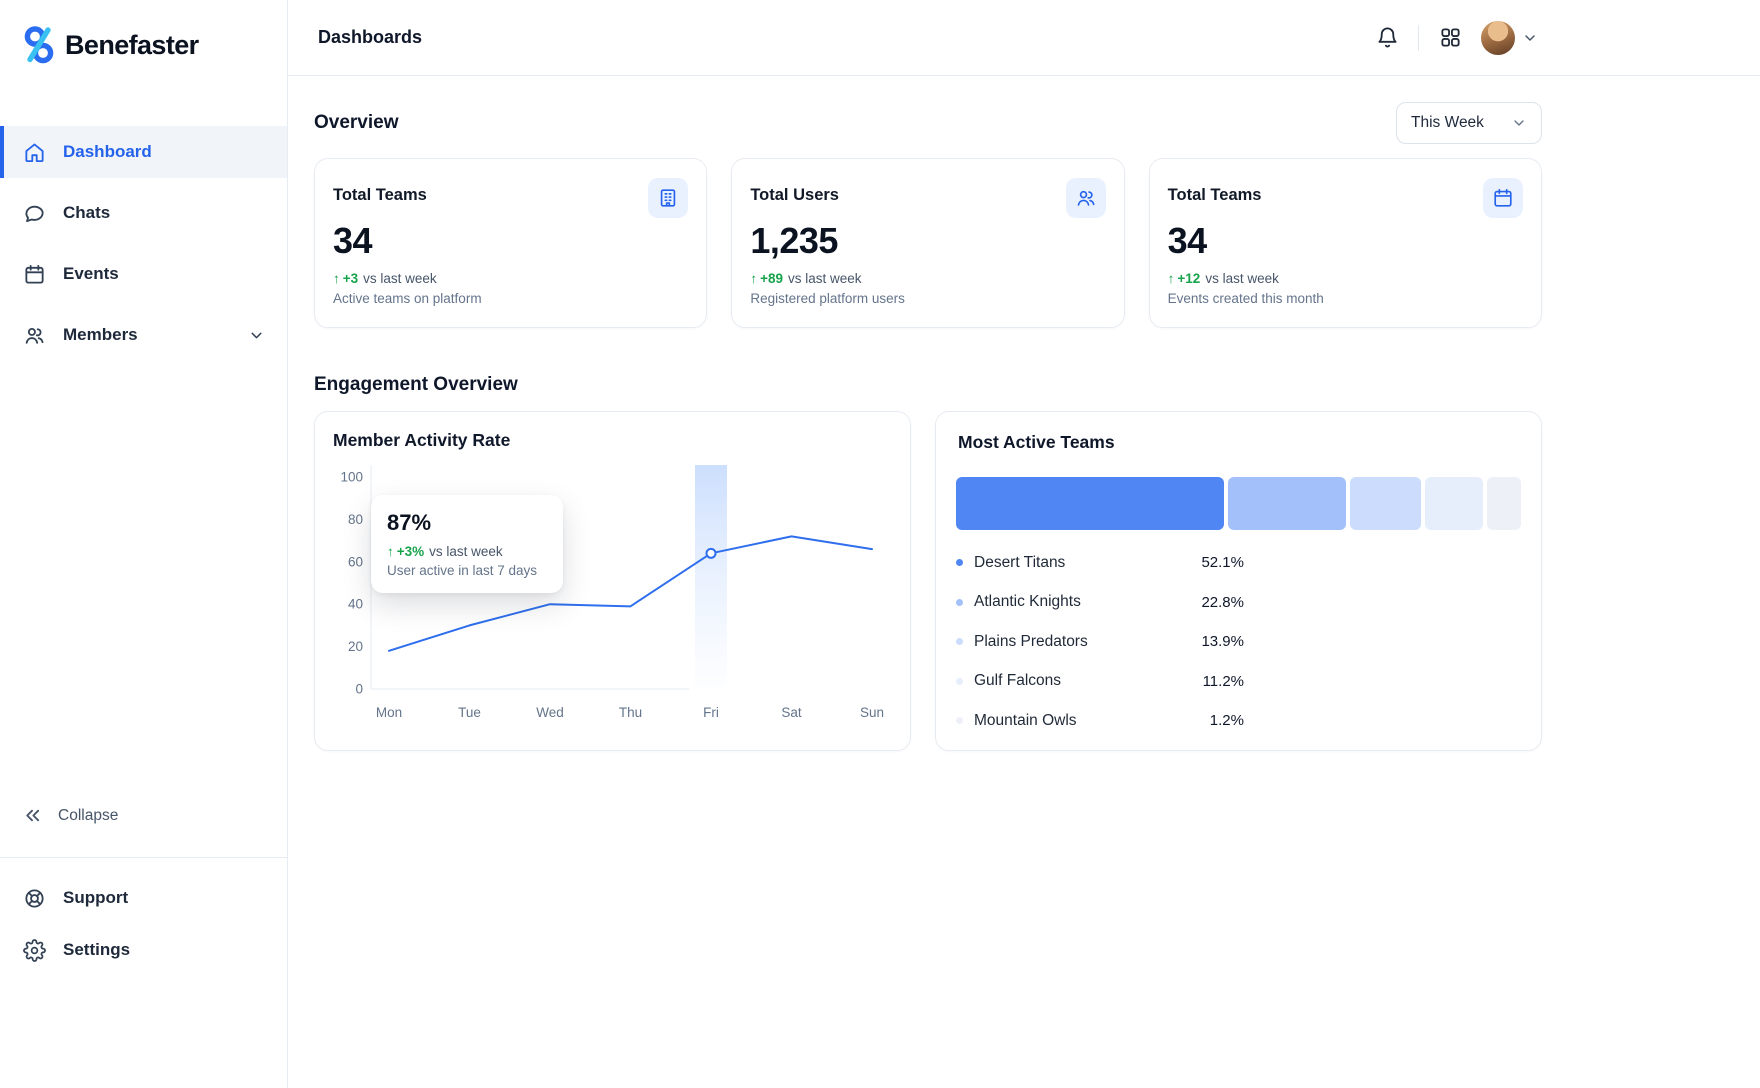  I want to click on team-share-value: 1.2%, so click(1226, 721).